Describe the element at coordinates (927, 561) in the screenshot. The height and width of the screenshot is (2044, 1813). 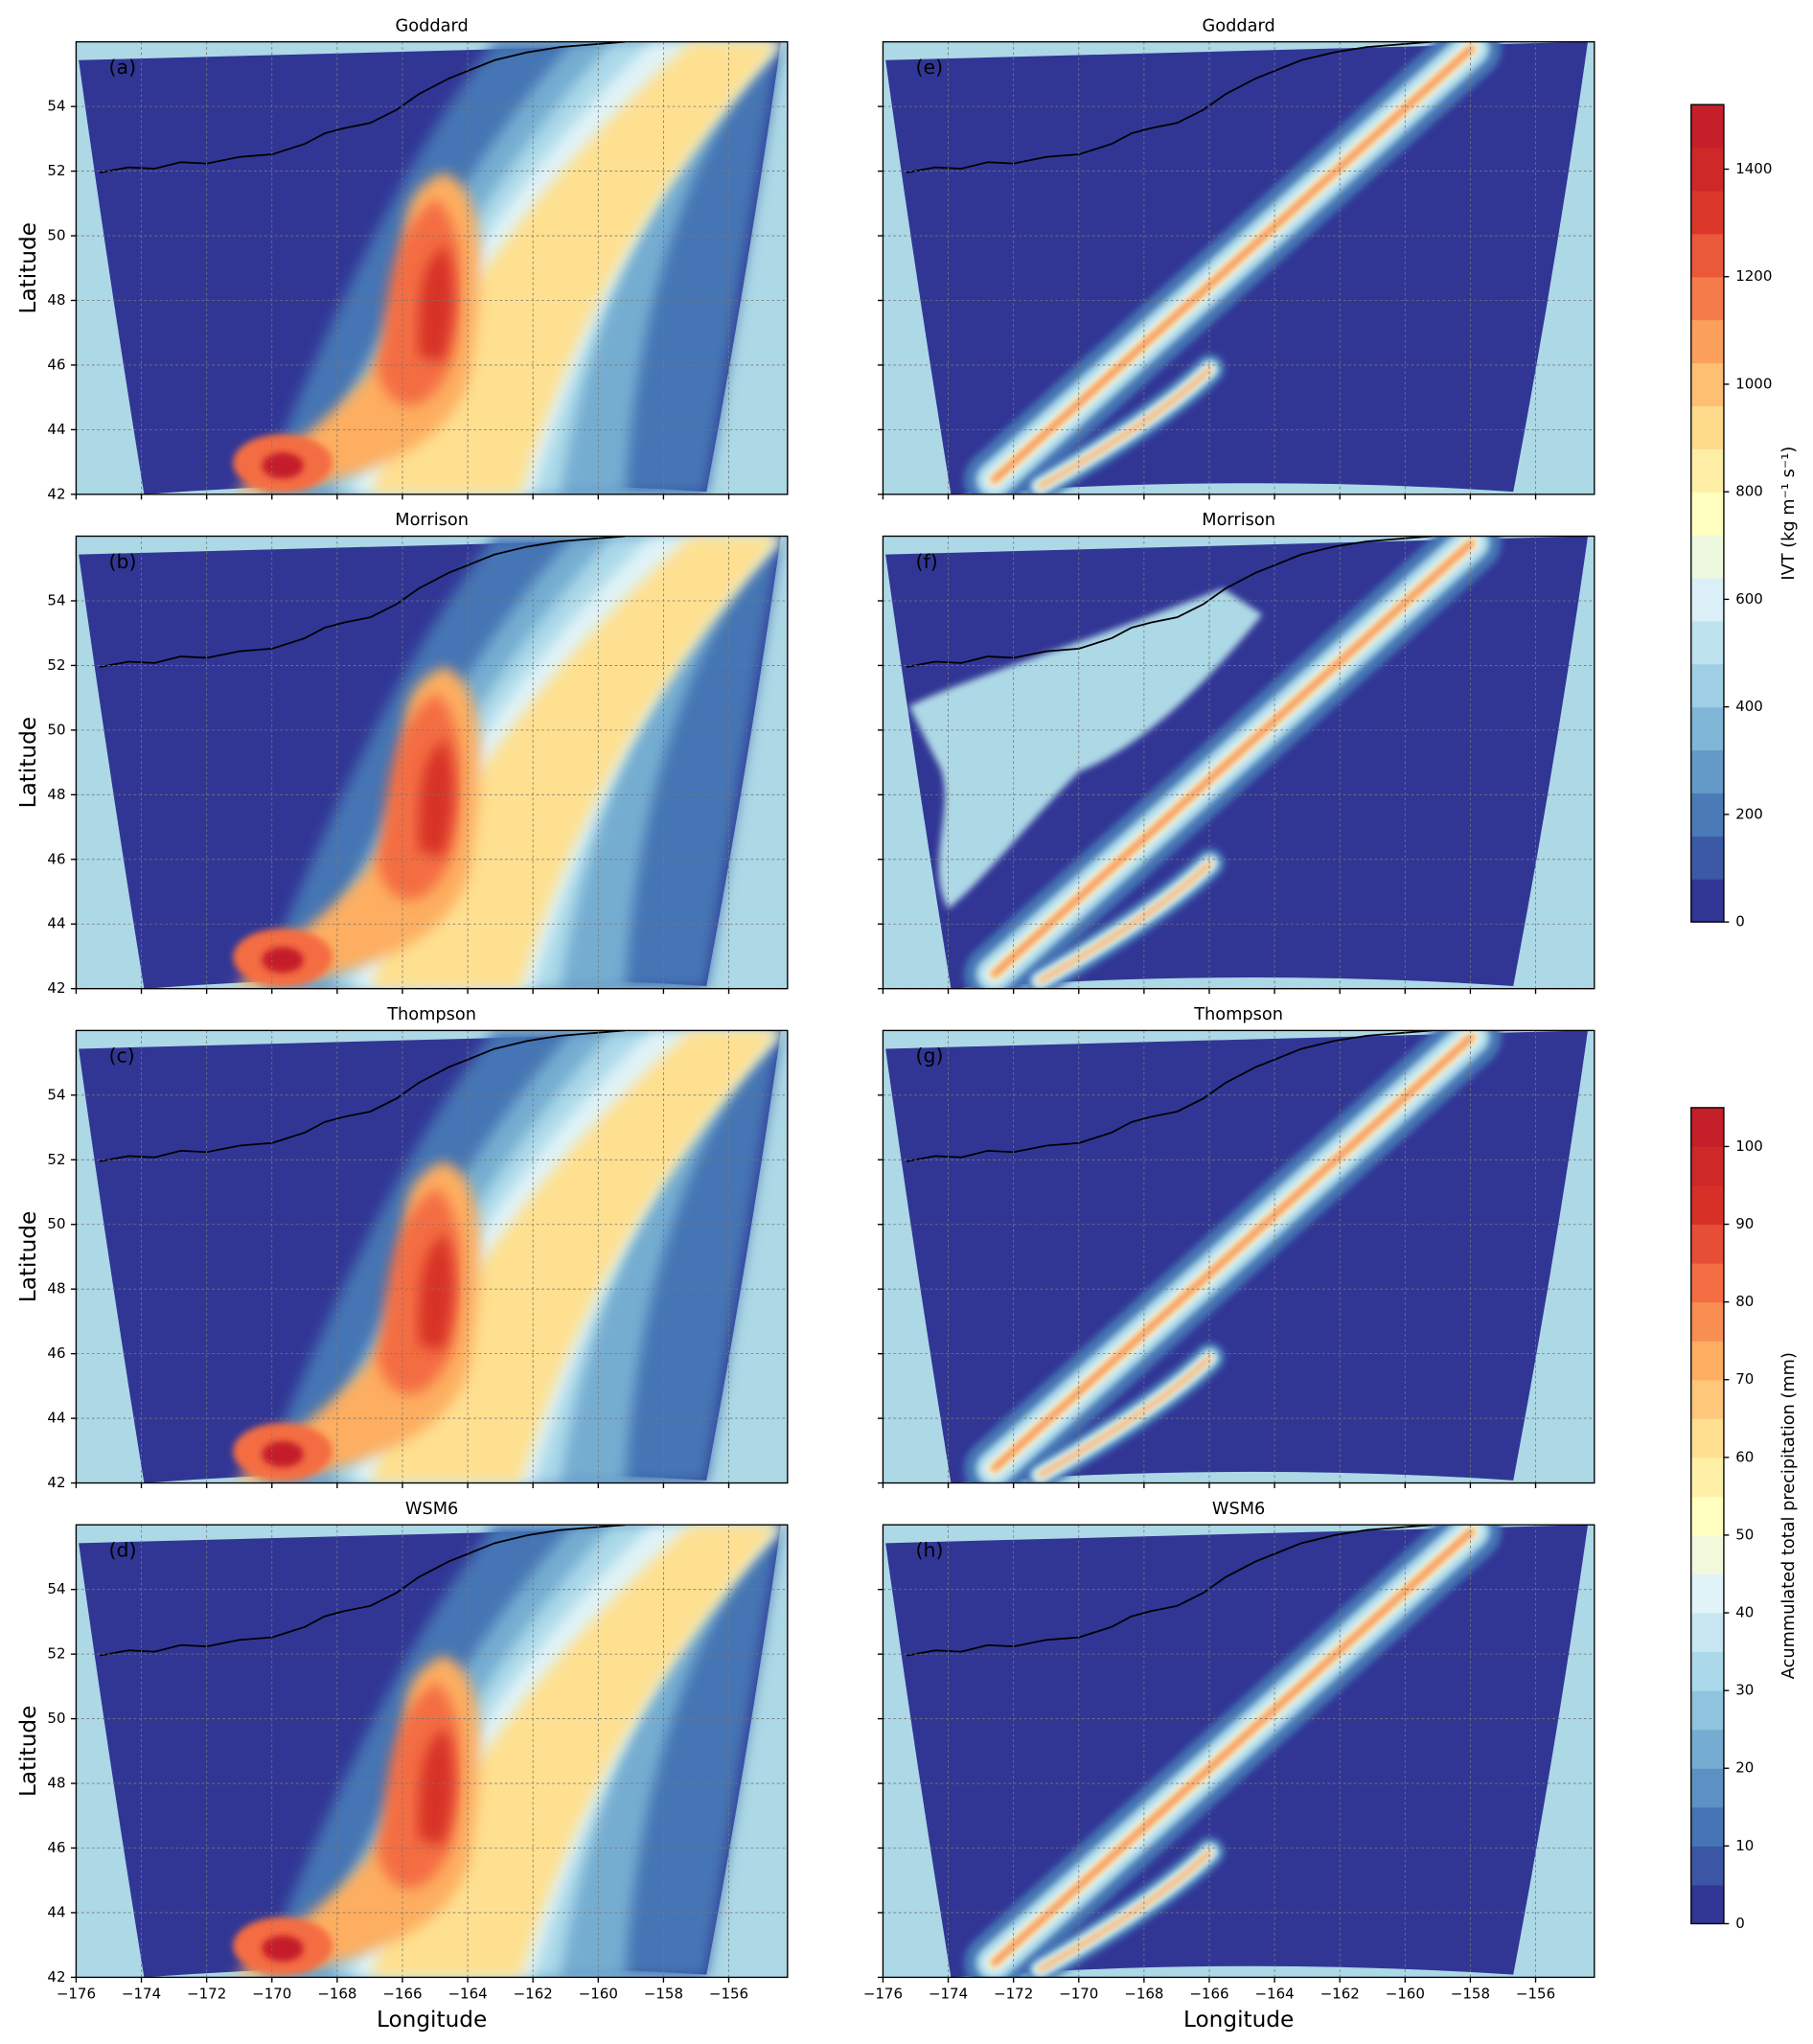
I see `panel-label: (f)` at that location.